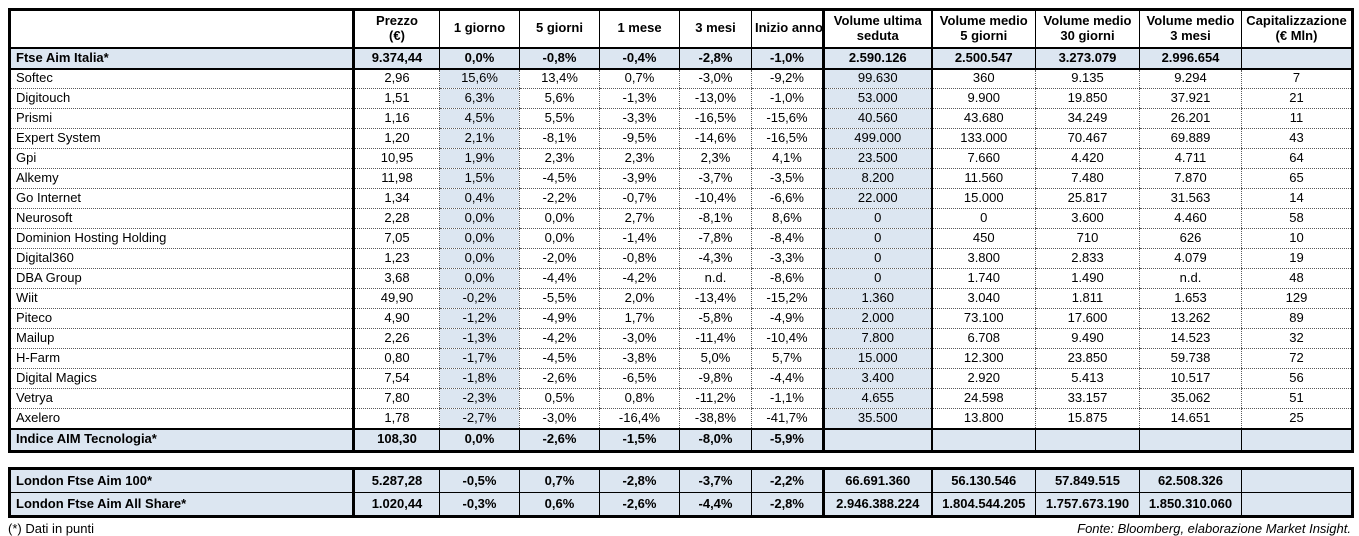  Describe the element at coordinates (715, 278) in the screenshot. I see `cell: n.d.` at that location.